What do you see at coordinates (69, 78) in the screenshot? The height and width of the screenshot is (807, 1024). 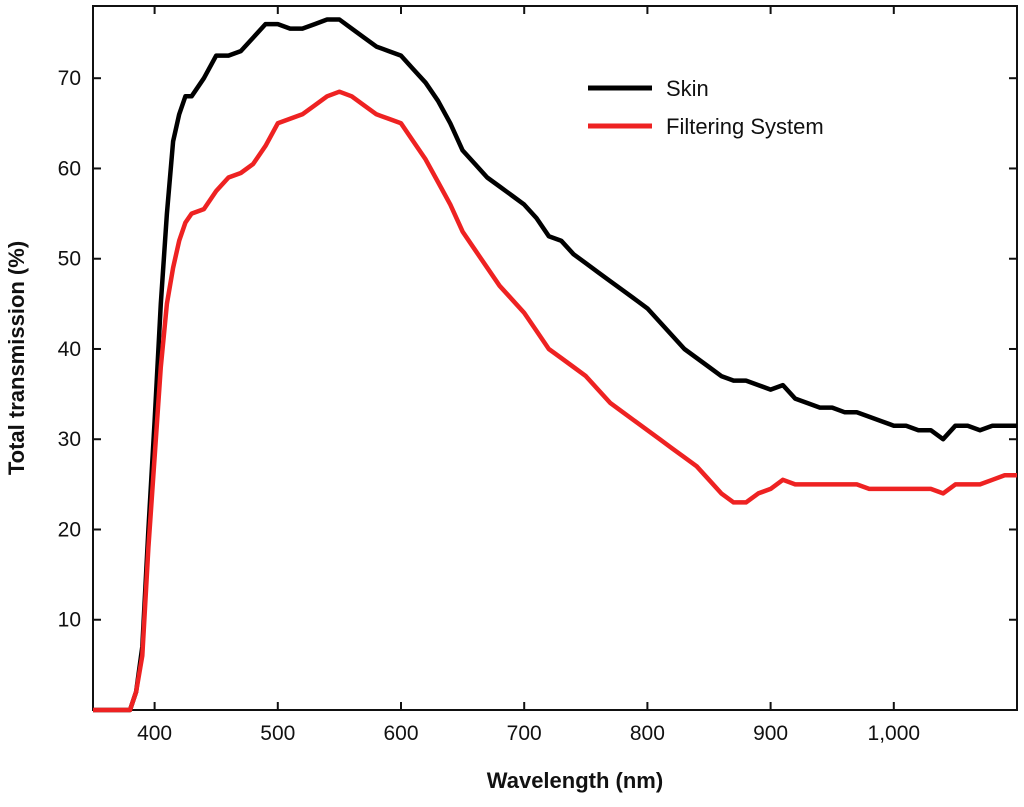 I see `y-tick-label: 70` at bounding box center [69, 78].